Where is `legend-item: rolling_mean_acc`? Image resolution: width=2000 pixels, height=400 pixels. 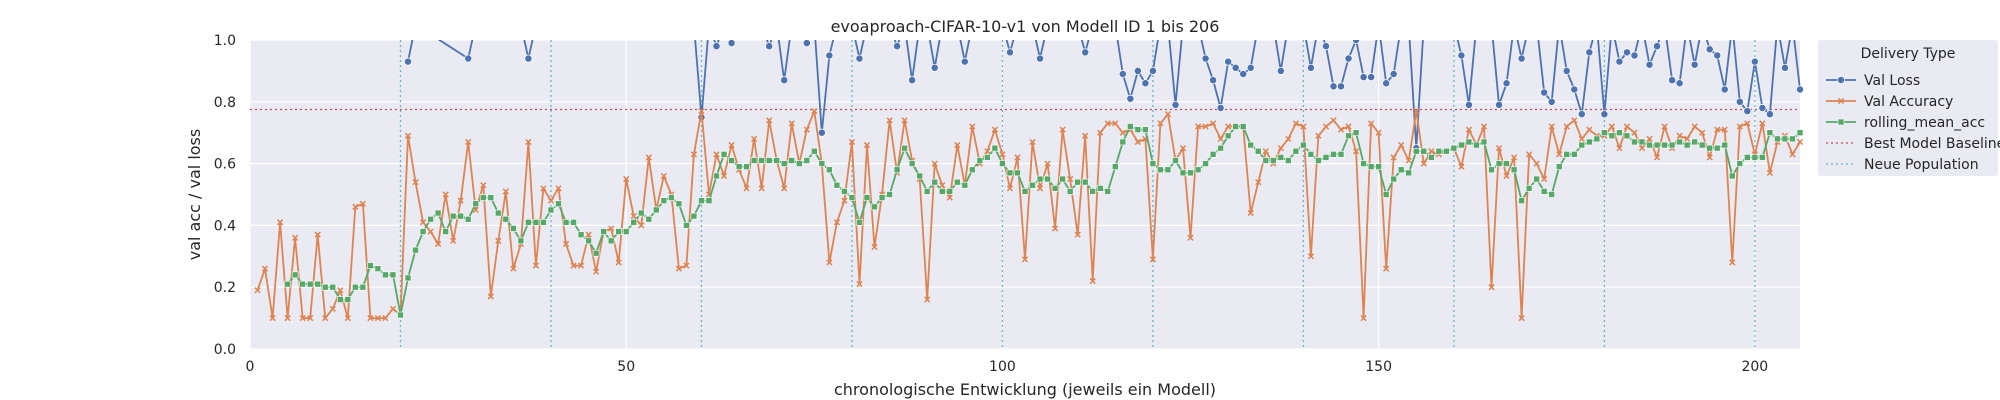 legend-item: rolling_mean_acc is located at coordinates (1905, 123).